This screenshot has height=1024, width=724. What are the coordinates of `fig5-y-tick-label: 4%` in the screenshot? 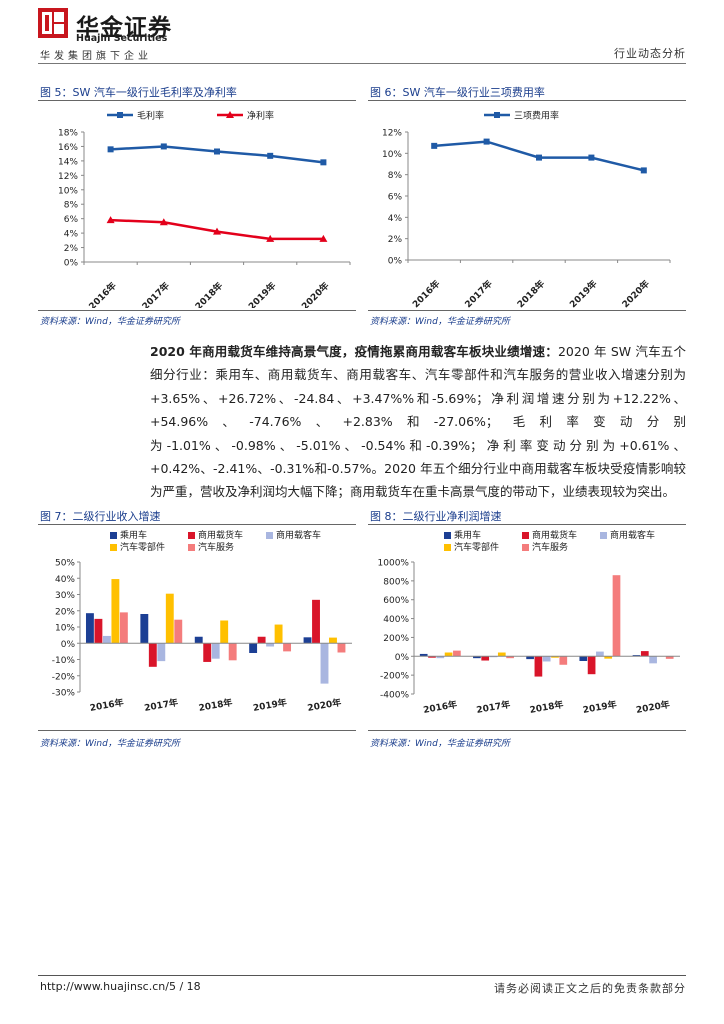 It's located at (71, 235).